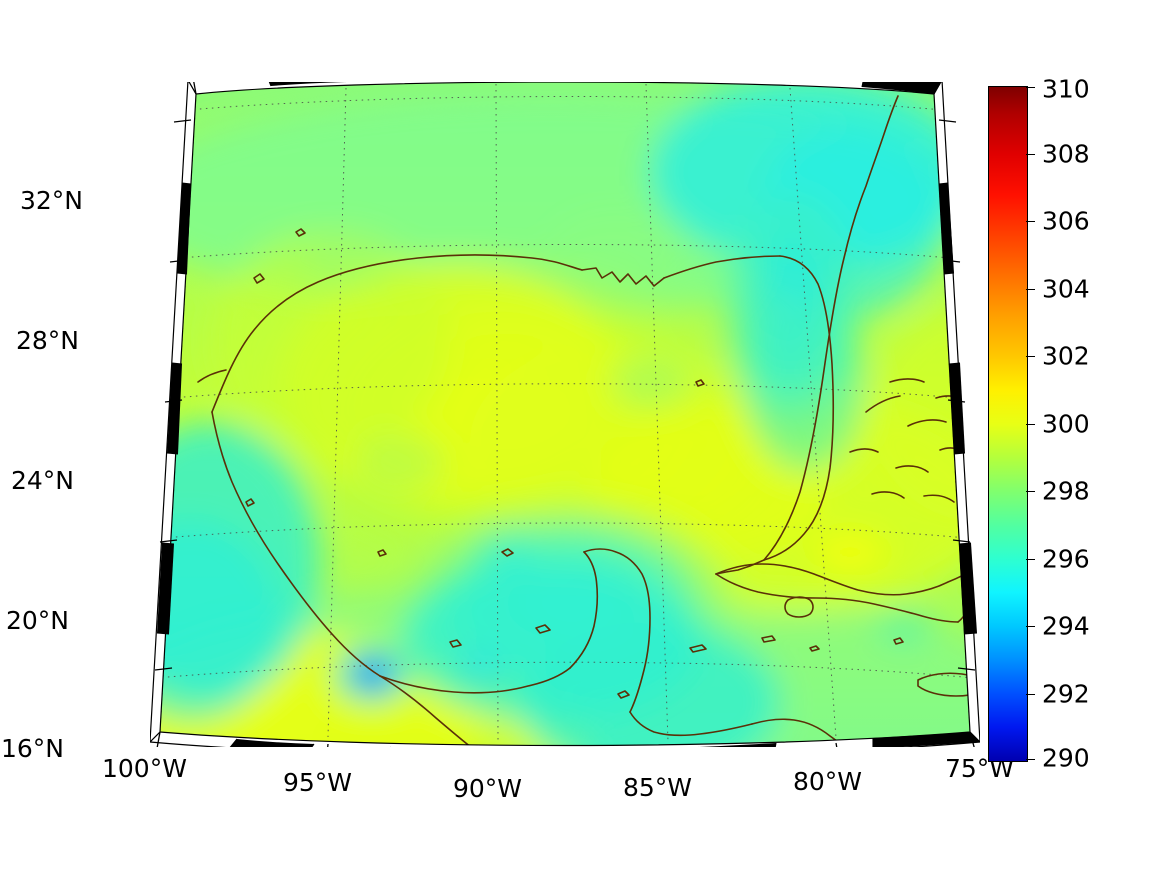 This screenshot has width=1167, height=875. I want to click on colorbar-label-310: 310, so click(1066, 89).